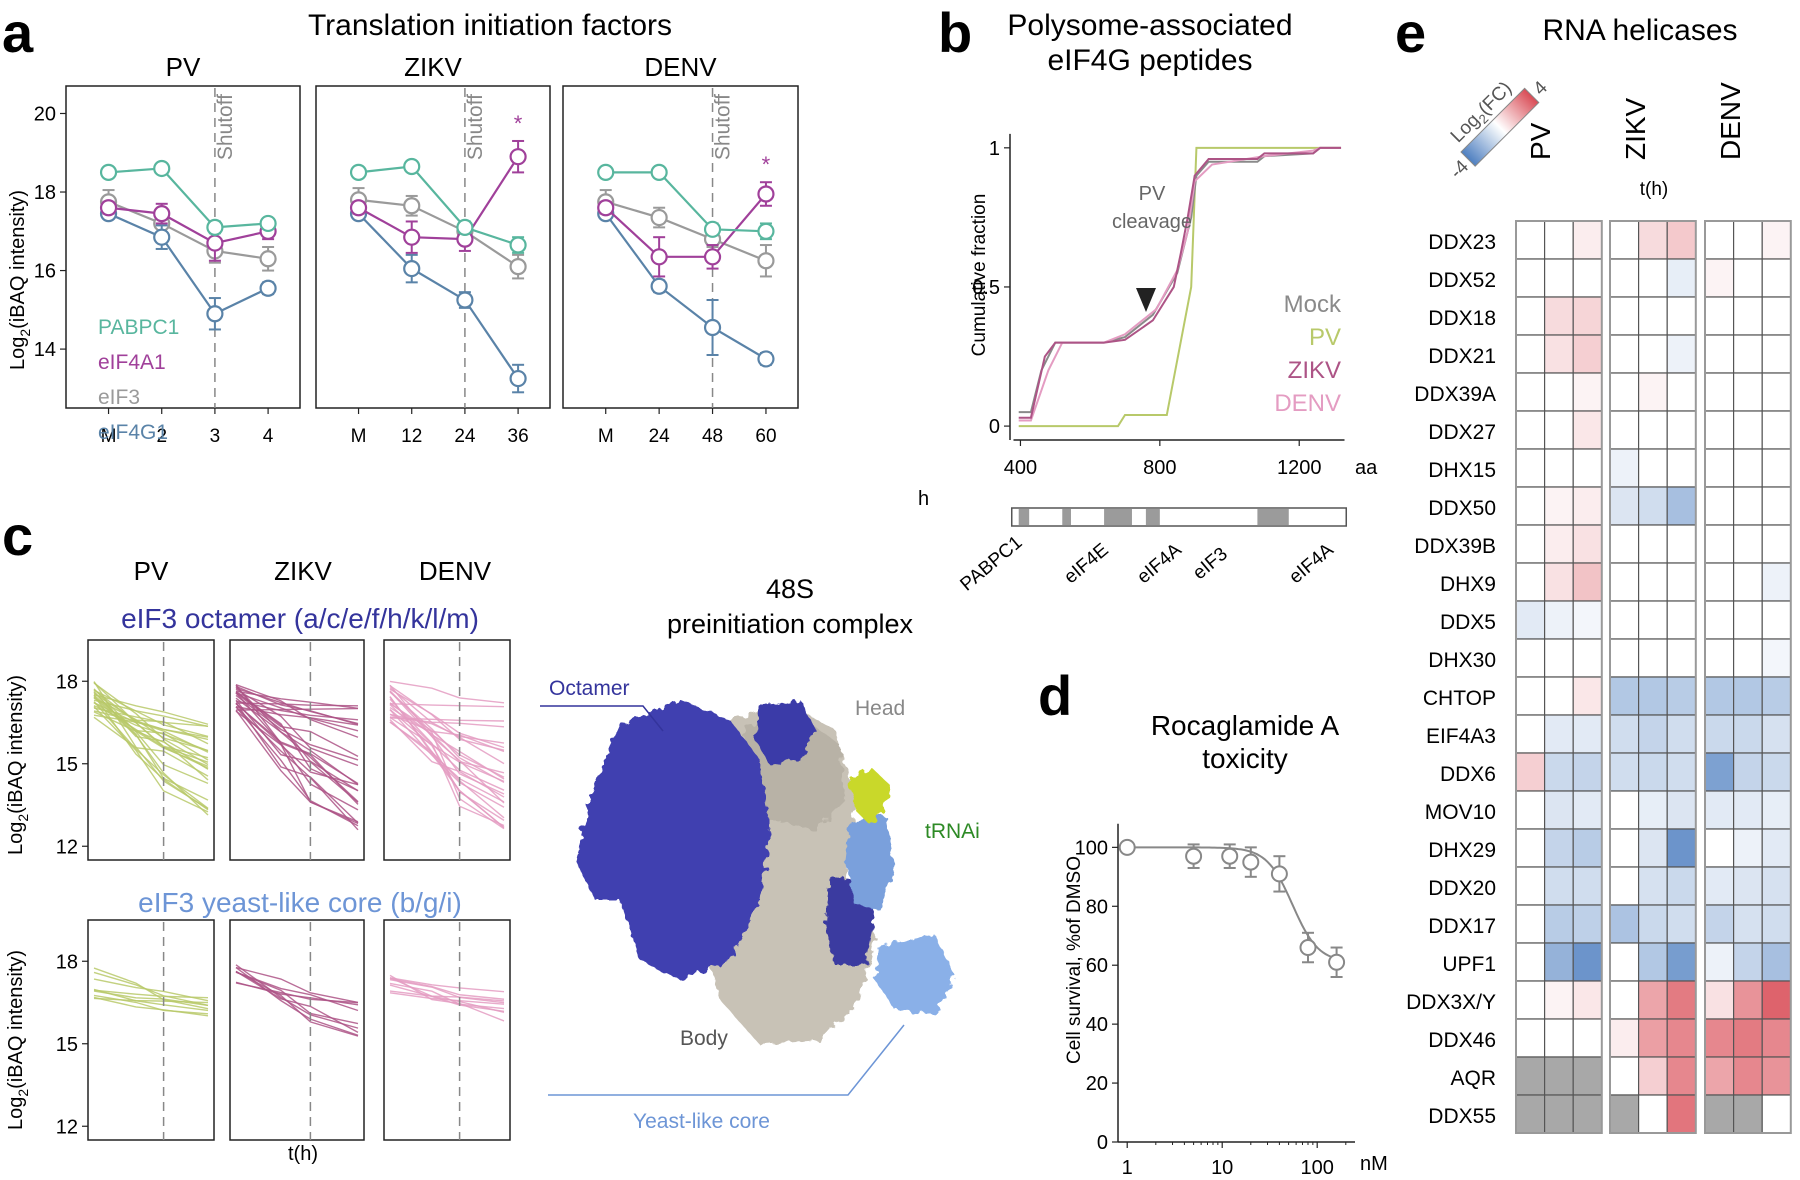  I want to click on heat-row-label-DDX23: DDX23, so click(1462, 242).